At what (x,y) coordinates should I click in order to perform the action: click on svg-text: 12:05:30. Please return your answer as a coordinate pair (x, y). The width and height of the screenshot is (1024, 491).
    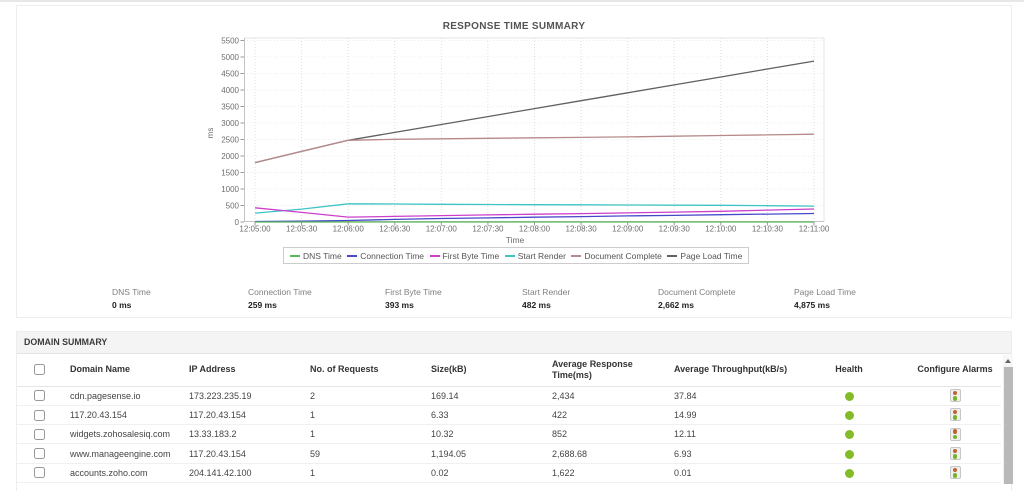
    Looking at the image, I should click on (302, 229).